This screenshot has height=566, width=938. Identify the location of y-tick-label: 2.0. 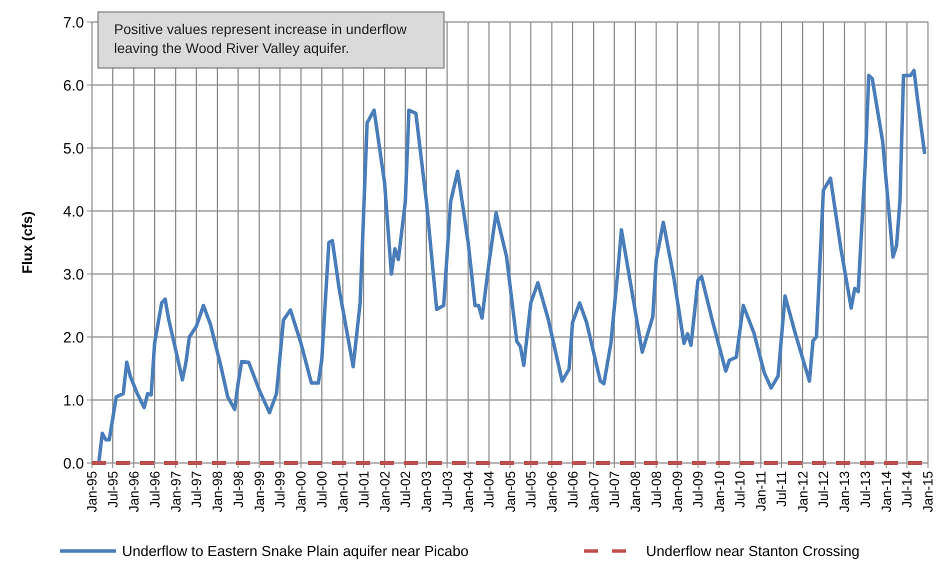
(73, 337).